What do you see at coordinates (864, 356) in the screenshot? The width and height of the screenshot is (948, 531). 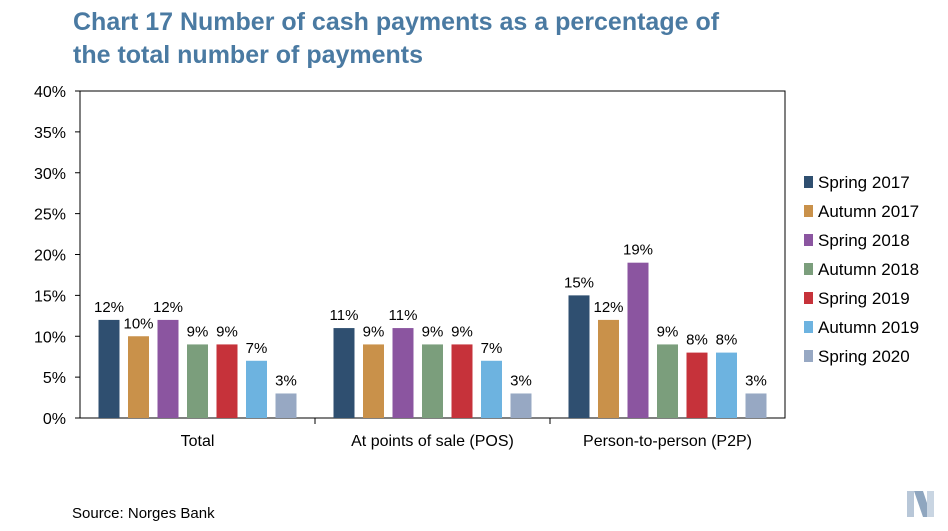 I see `legend-label: Spring 2020` at bounding box center [864, 356].